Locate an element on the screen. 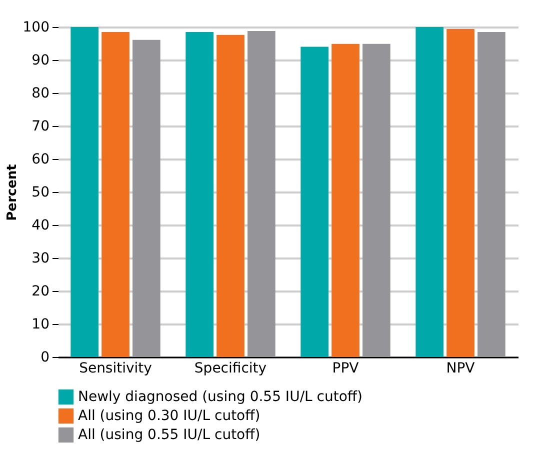 The image size is (557, 476). y-tick-label: 0 is located at coordinates (45, 358).